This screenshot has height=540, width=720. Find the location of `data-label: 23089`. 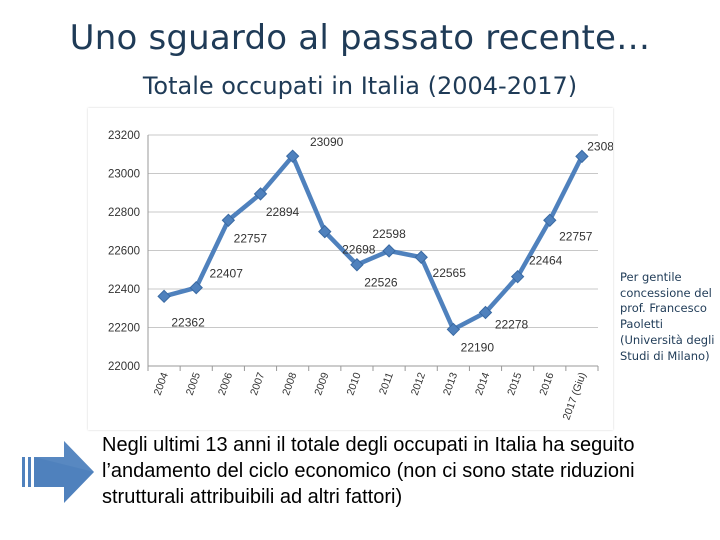

data-label: 23089 is located at coordinates (600, 146).